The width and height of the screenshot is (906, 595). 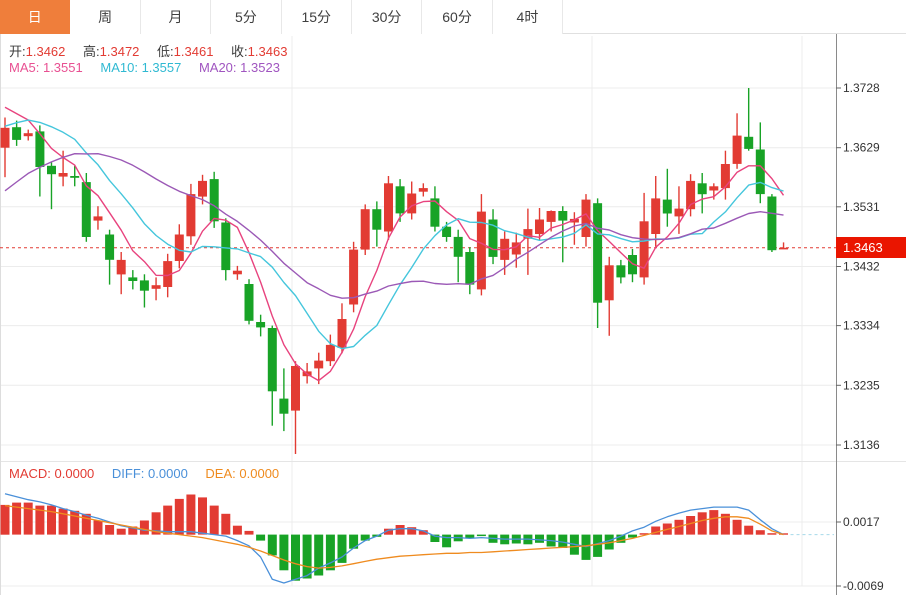 What do you see at coordinates (148, 50) in the screenshot?
I see `ohlc-header: 开:1.3462 高:1.3472 低:1.3461 收:1.3463` at bounding box center [148, 50].